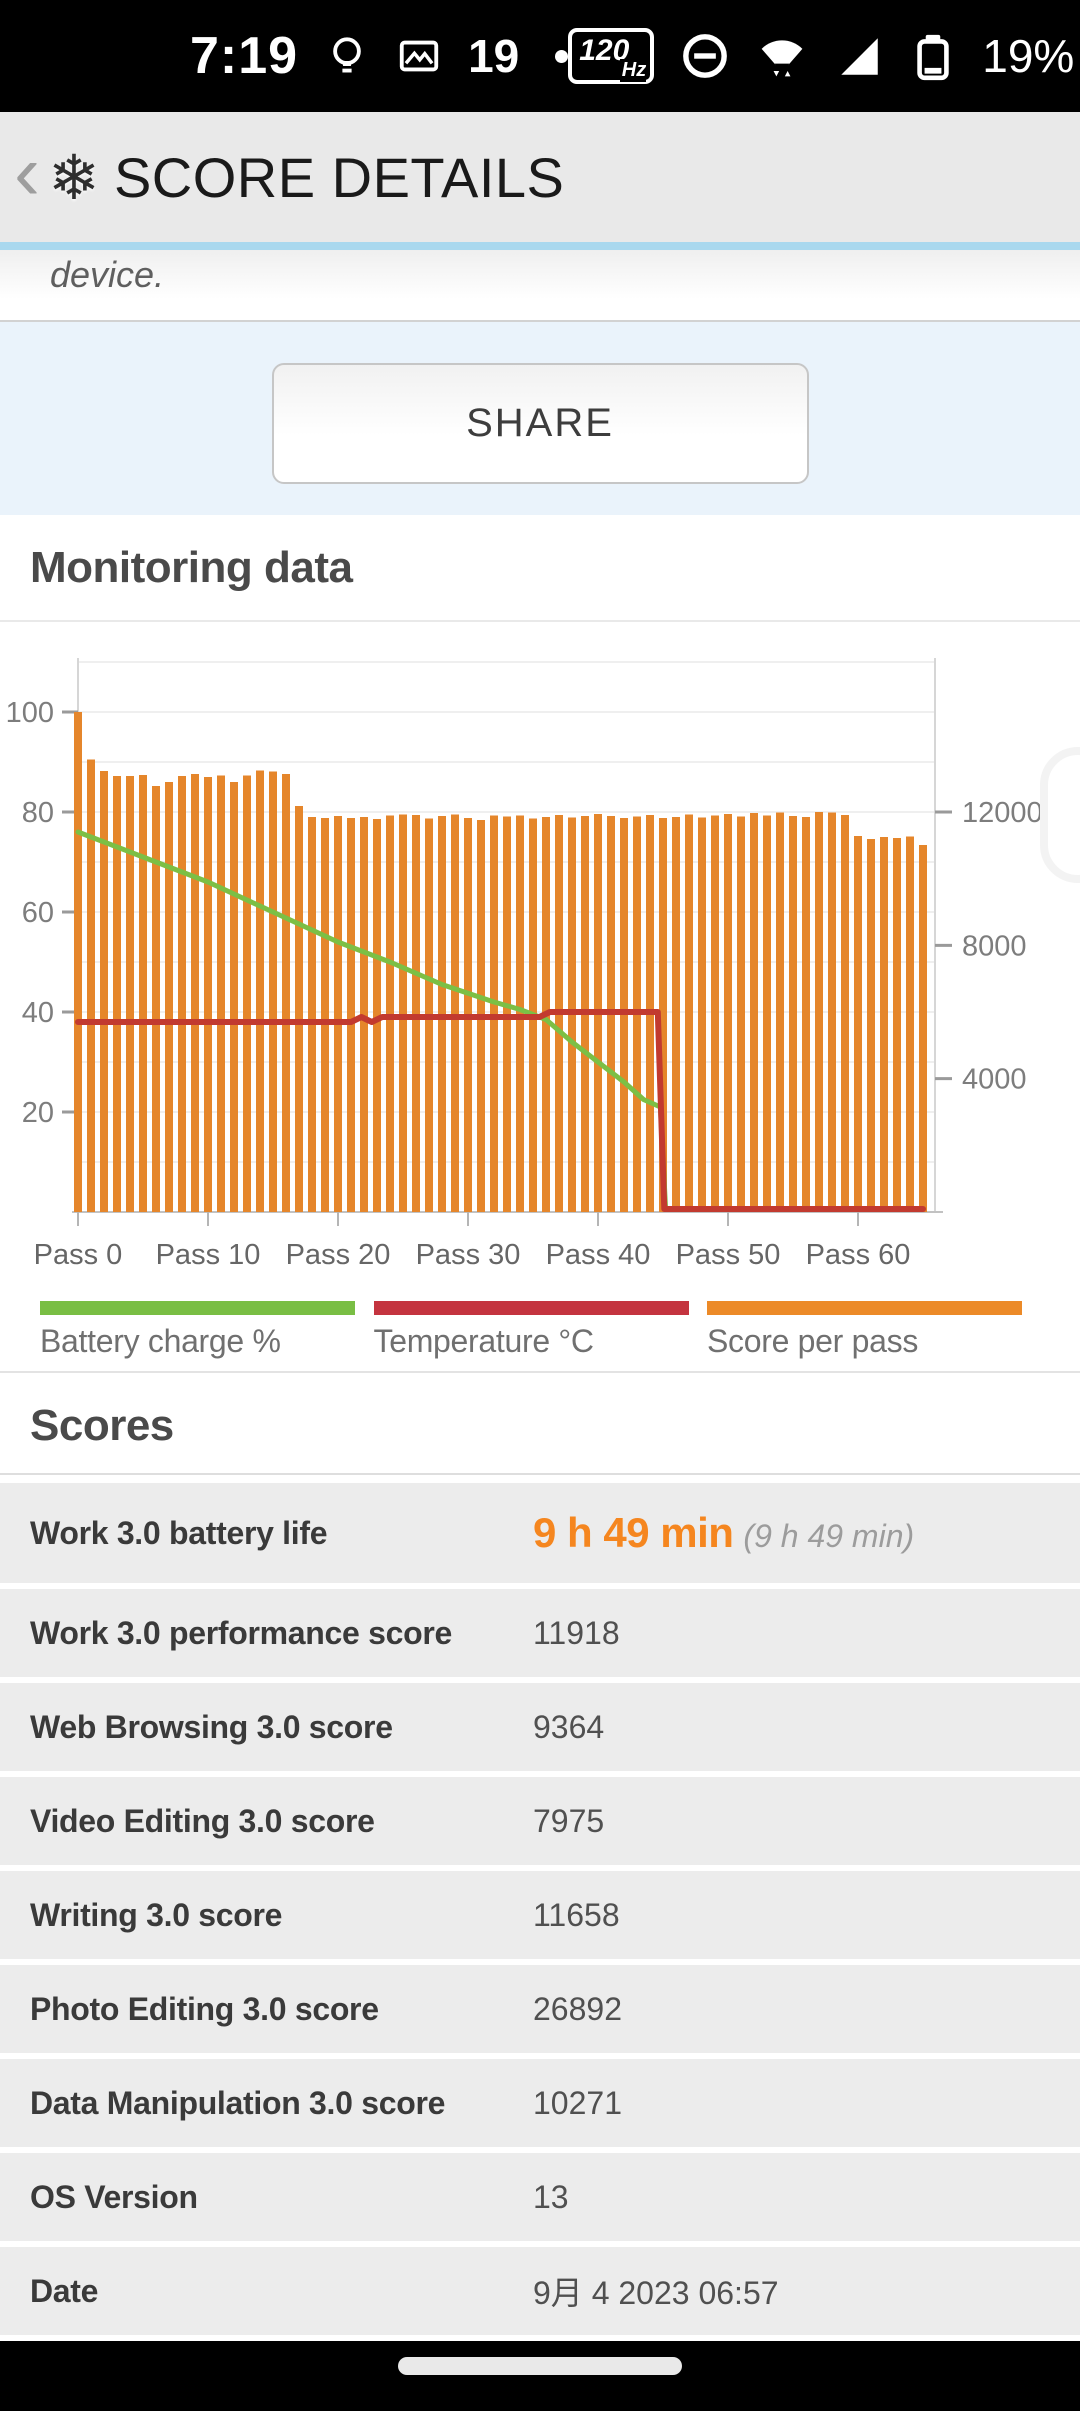  What do you see at coordinates (238, 2102) in the screenshot?
I see `row-label: Data Manipulation 3.0 score` at bounding box center [238, 2102].